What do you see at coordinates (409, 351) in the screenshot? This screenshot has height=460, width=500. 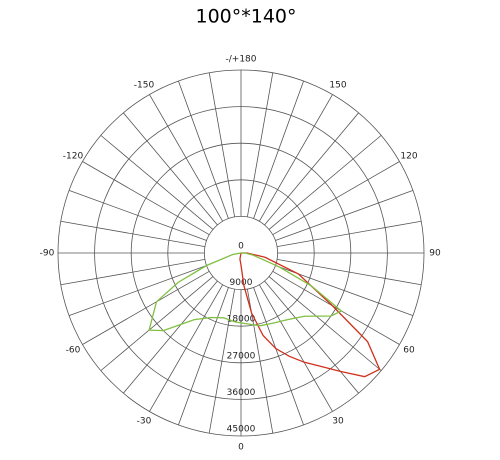 I see `angle-tick-label: 60` at bounding box center [409, 351].